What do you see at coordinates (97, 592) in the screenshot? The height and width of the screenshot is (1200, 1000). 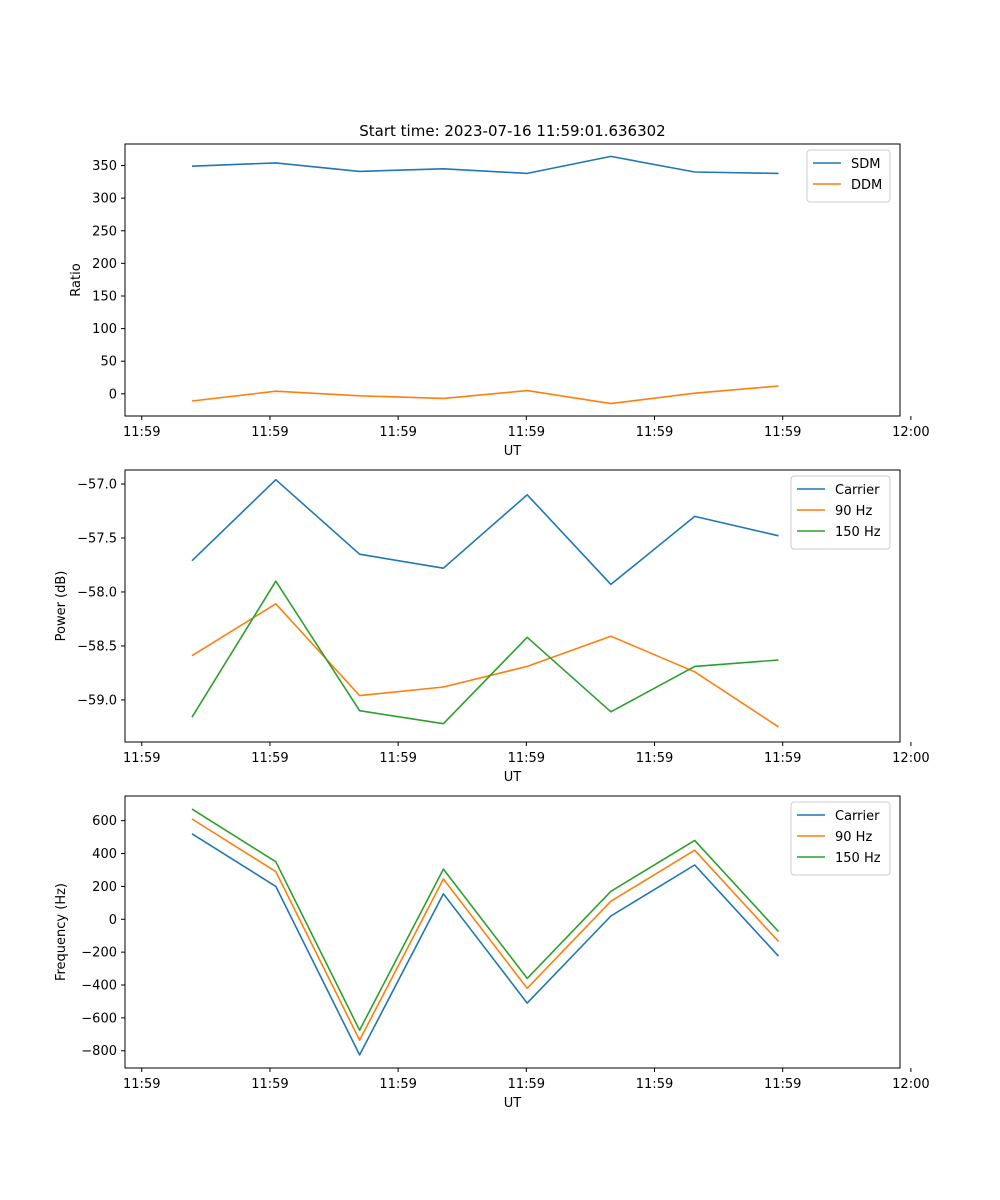 I see `y-tick-label: −58.0` at bounding box center [97, 592].